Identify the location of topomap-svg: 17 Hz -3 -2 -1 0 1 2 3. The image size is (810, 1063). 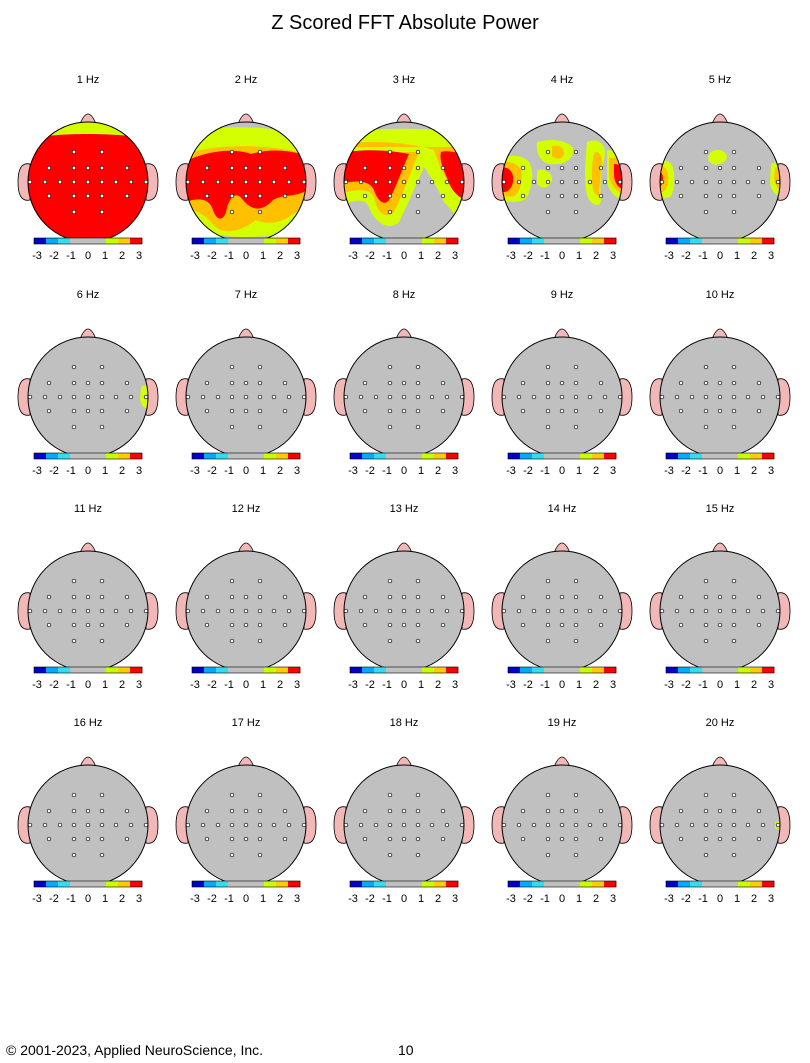
(246, 811).